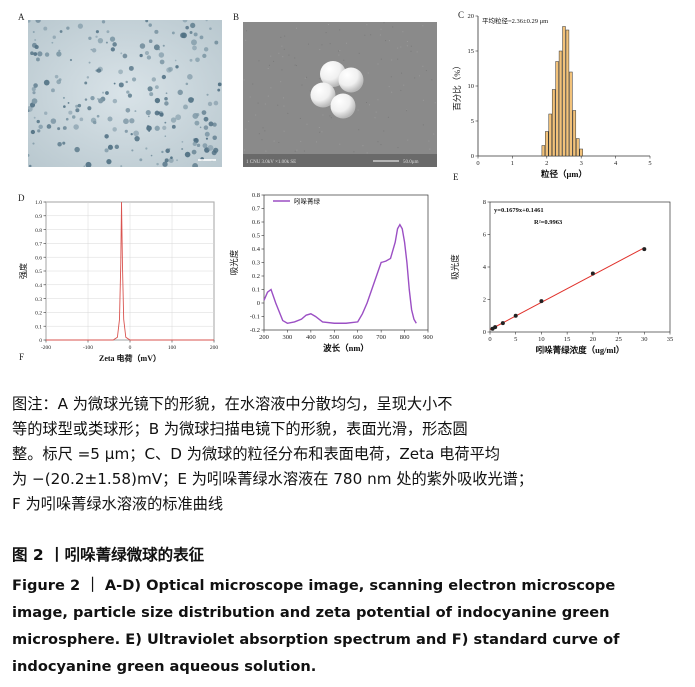 The image size is (695, 687). I want to click on x-axis-label: Zeta 电荷（mV）, so click(130, 358).